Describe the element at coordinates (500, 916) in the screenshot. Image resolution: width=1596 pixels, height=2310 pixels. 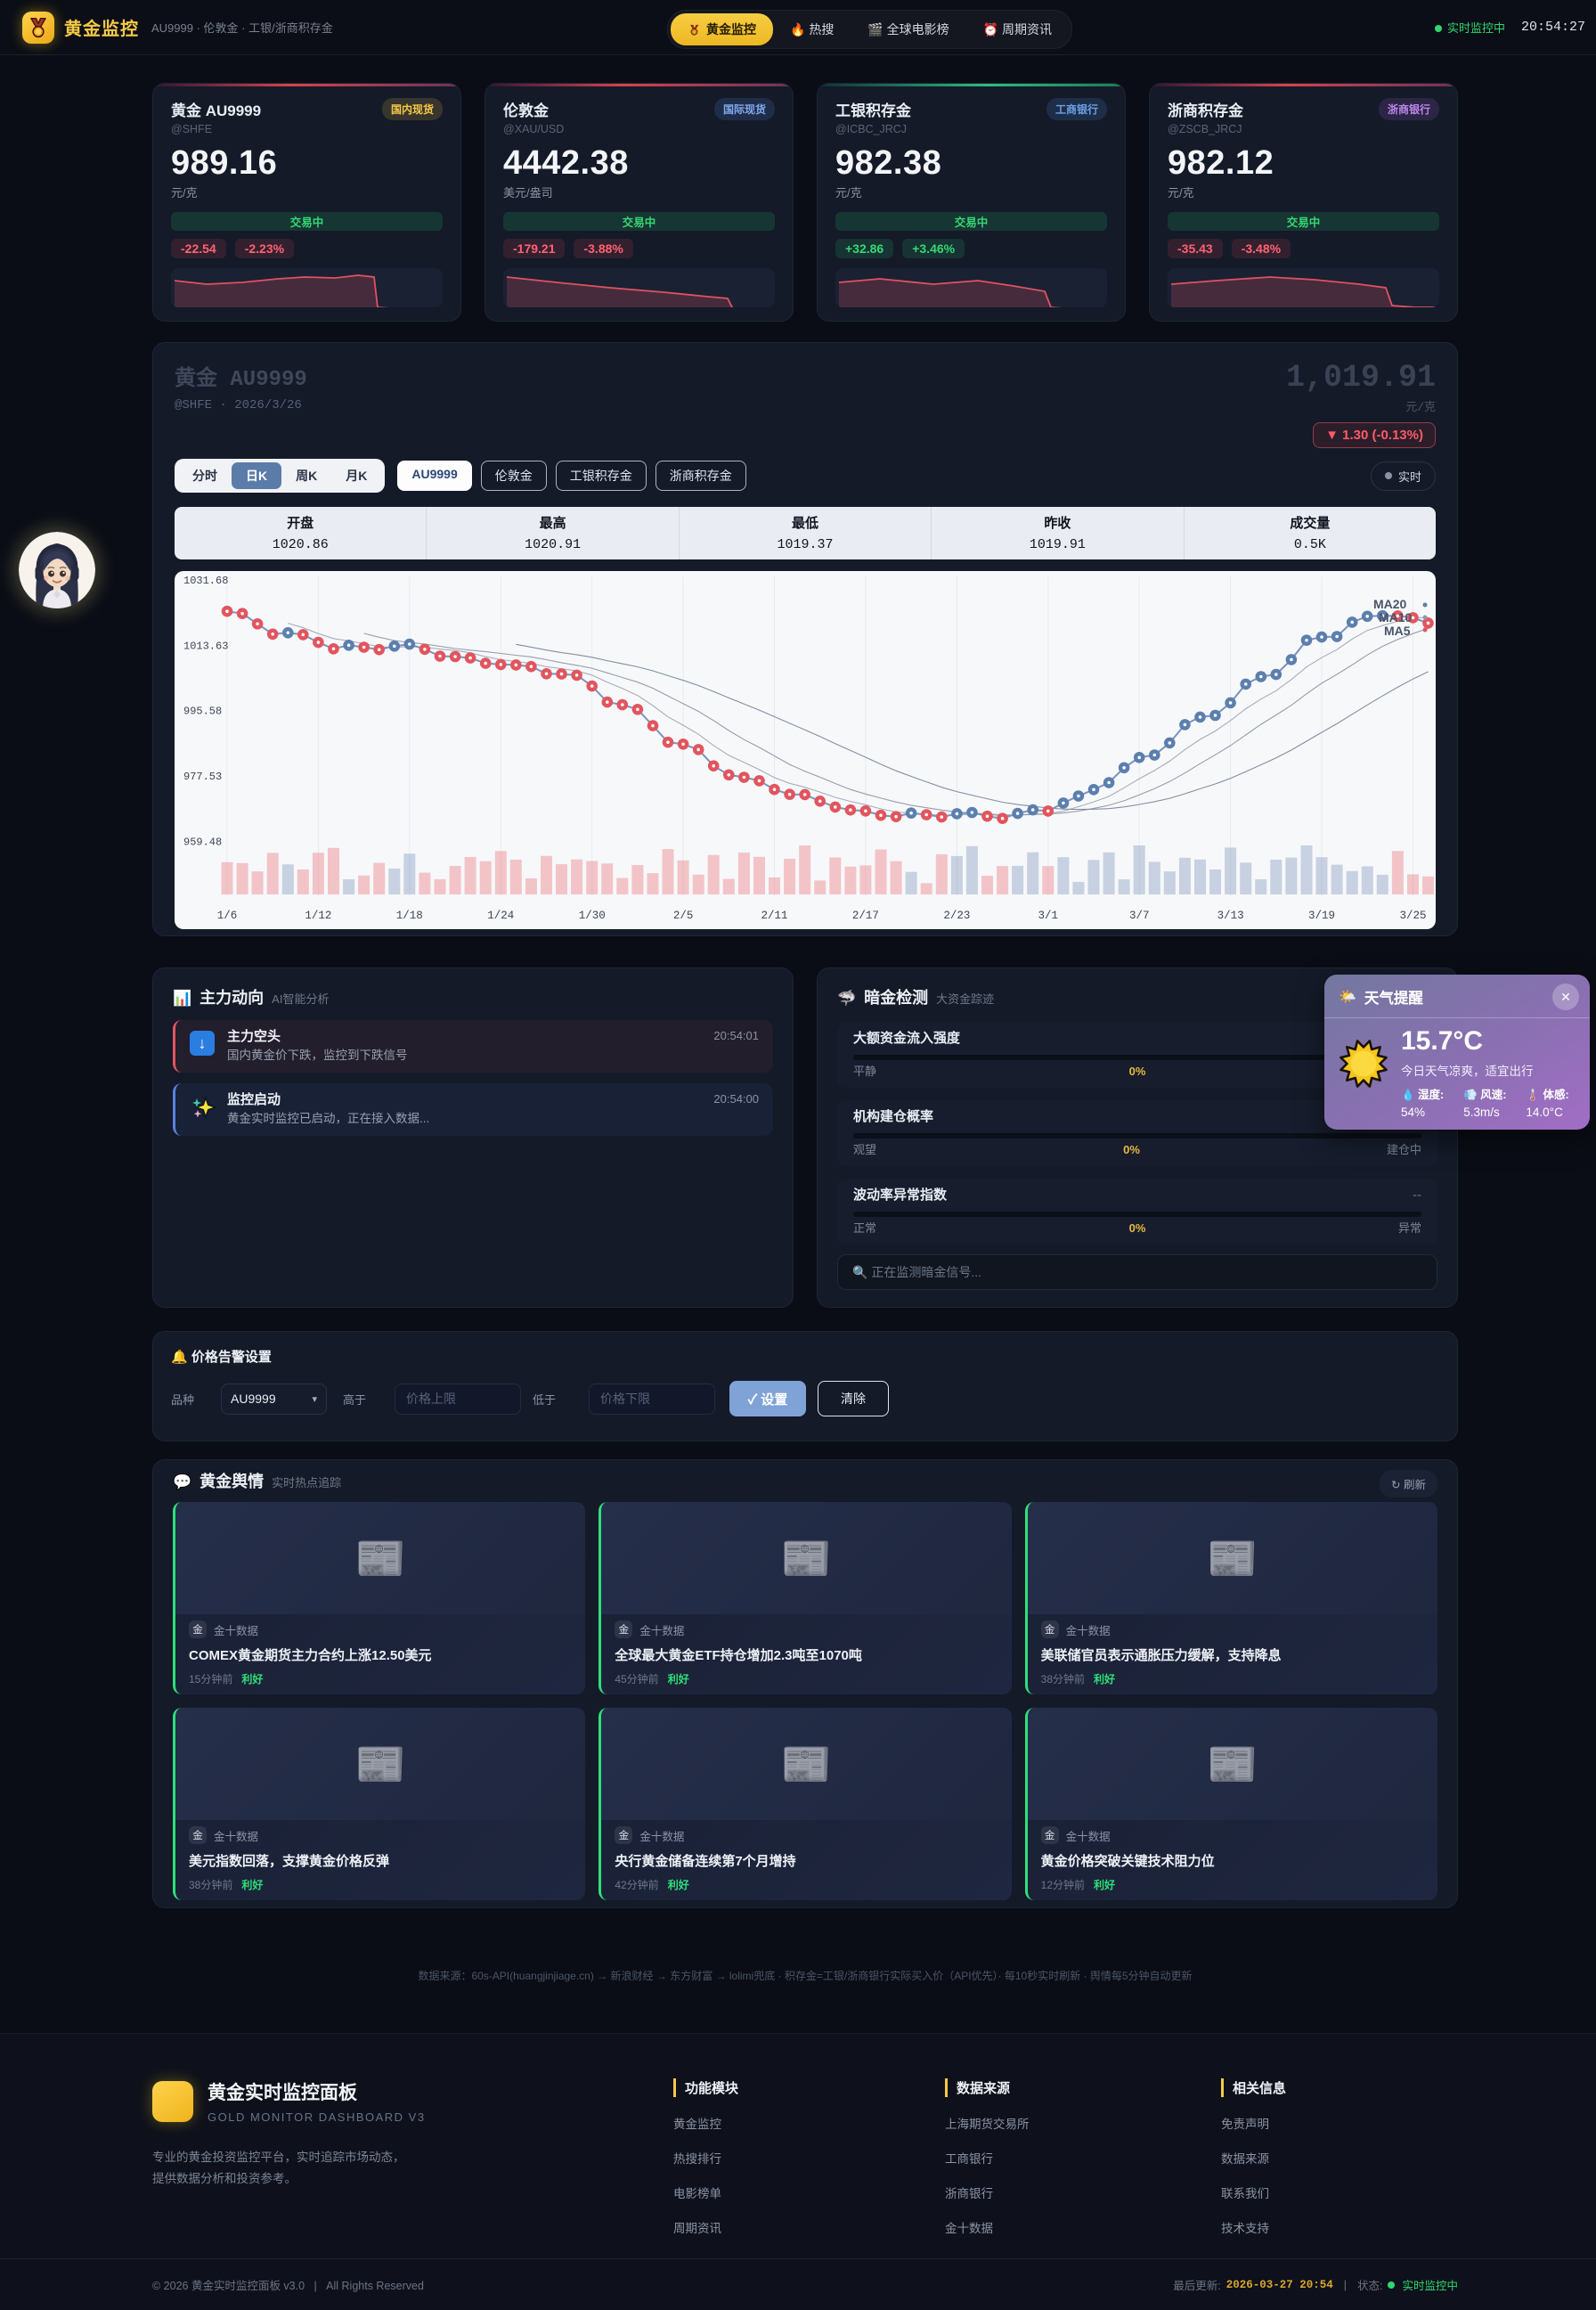
I see `svg-text: 1/24` at that location.